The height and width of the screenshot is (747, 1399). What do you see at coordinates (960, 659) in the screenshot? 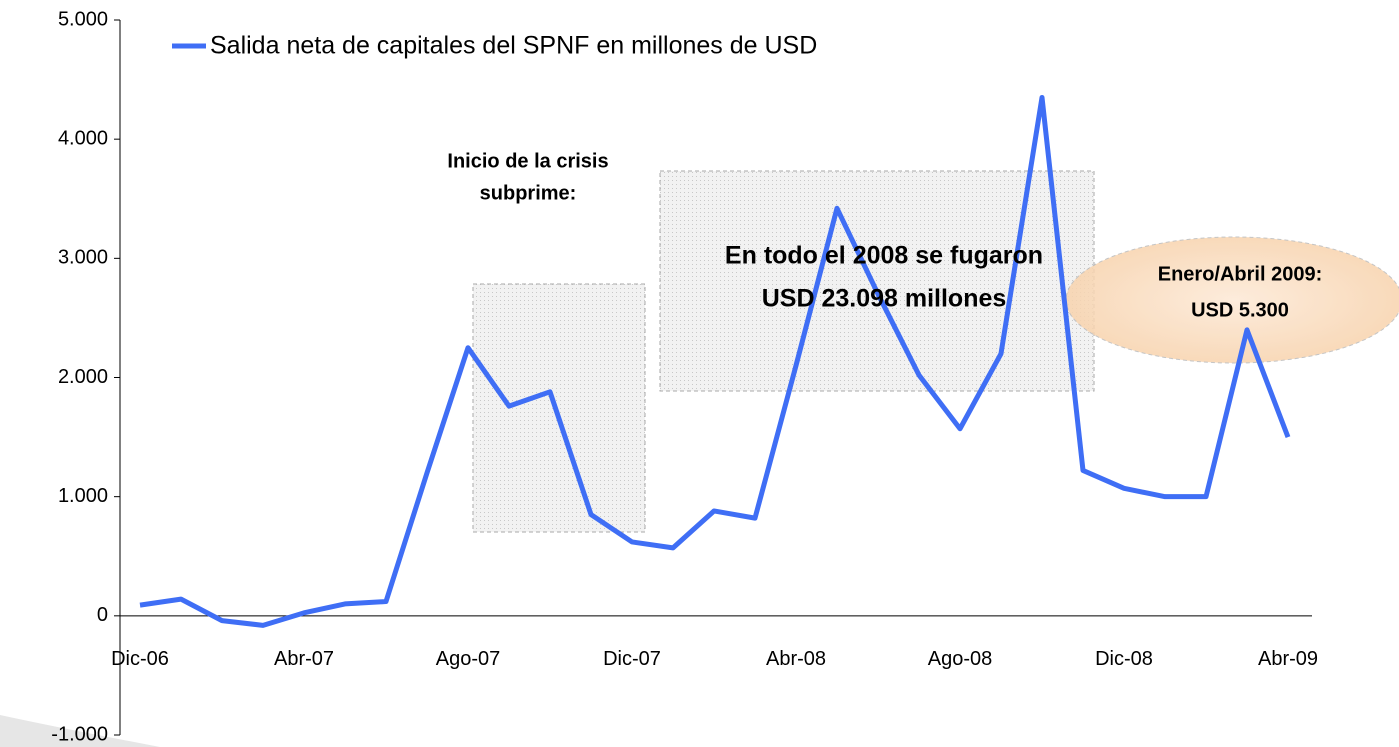
I see `x-tick-label: Ago-08` at bounding box center [960, 659].